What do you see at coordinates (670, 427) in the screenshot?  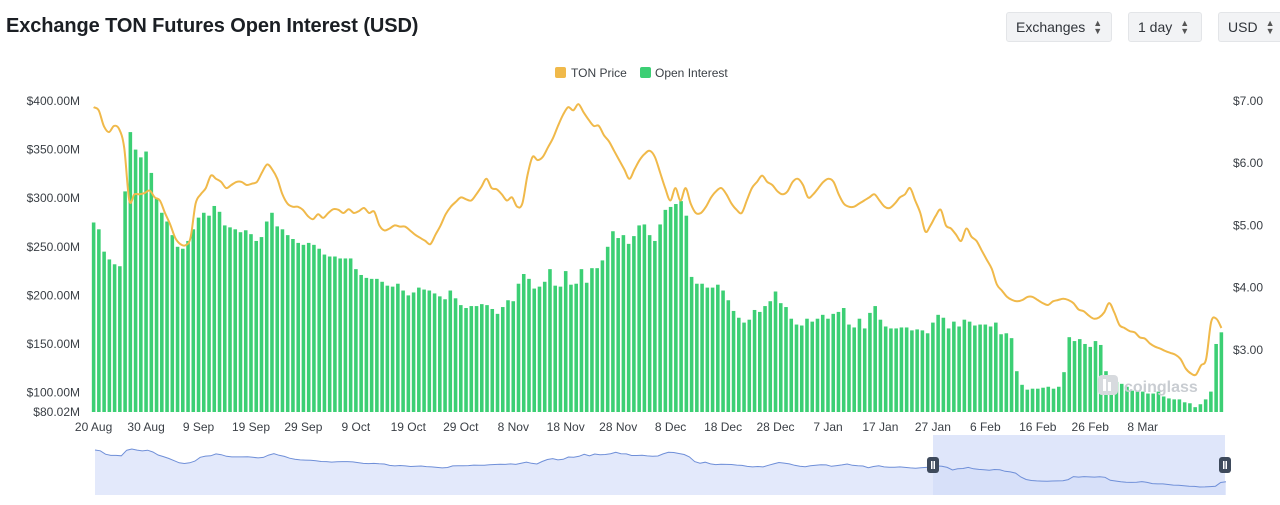 I see `x-tick-label: 8 Dec` at bounding box center [670, 427].